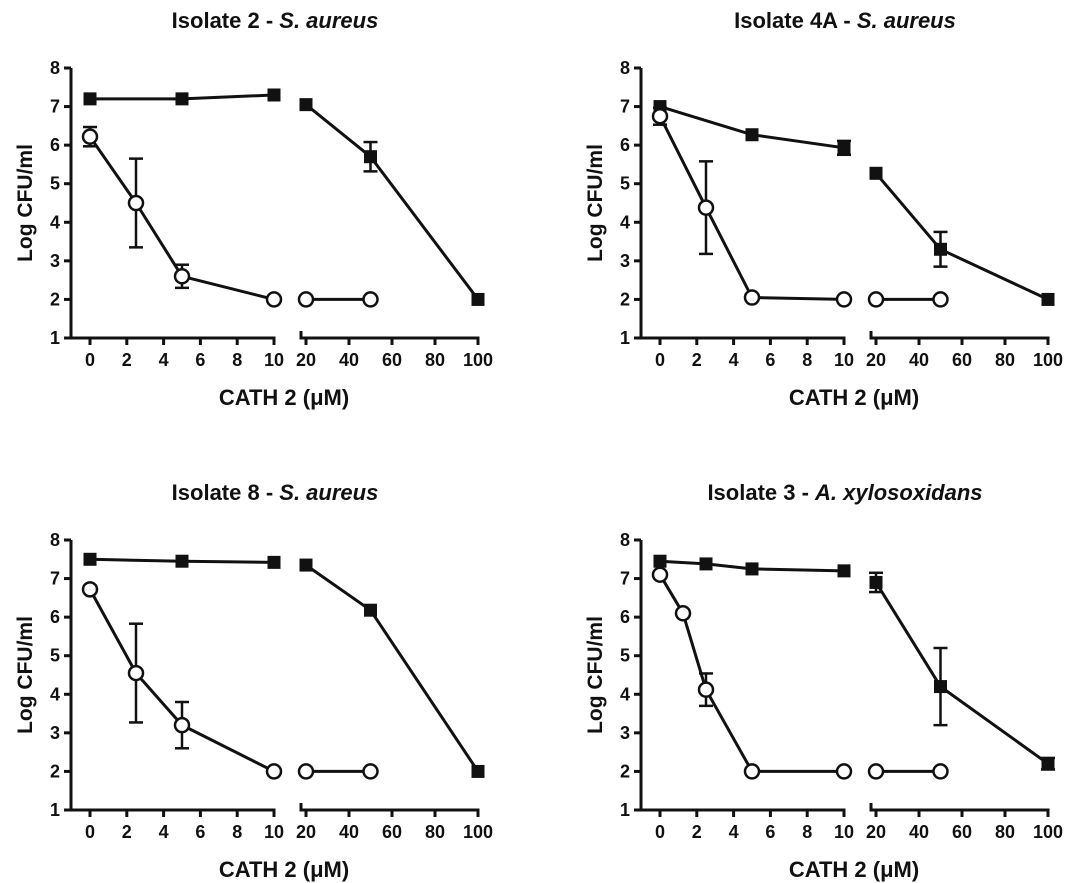 The height and width of the screenshot is (883, 1079). Describe the element at coordinates (761, 492) in the screenshot. I see `chart-title-text: Isolate 3 -` at that location.